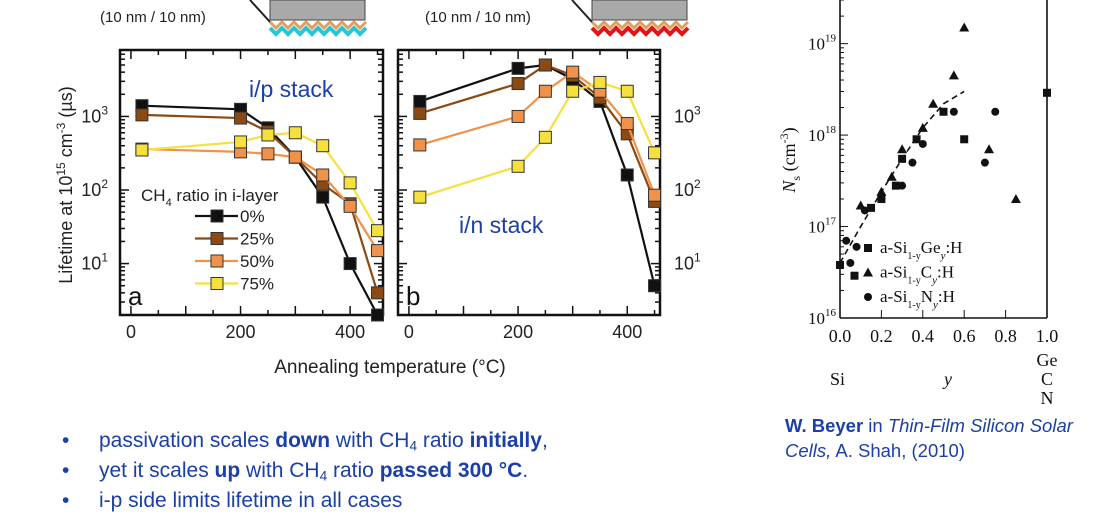  Describe the element at coordinates (303, 440) in the screenshot. I see `bullet-text: down` at that location.